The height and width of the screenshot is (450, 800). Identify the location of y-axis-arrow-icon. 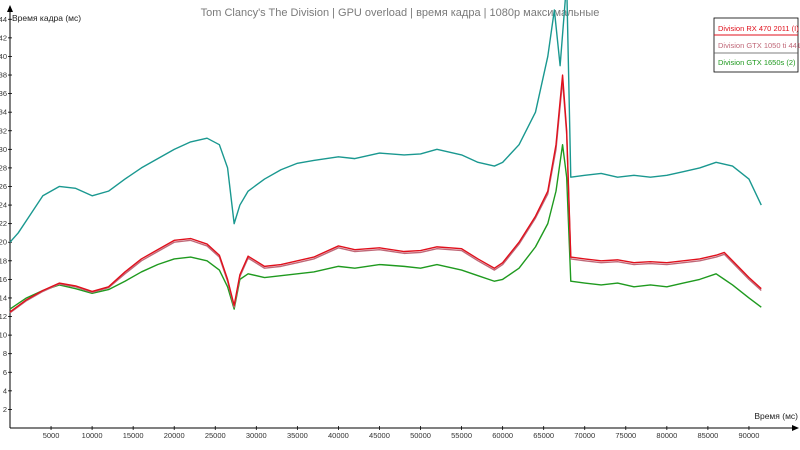
(10, 8).